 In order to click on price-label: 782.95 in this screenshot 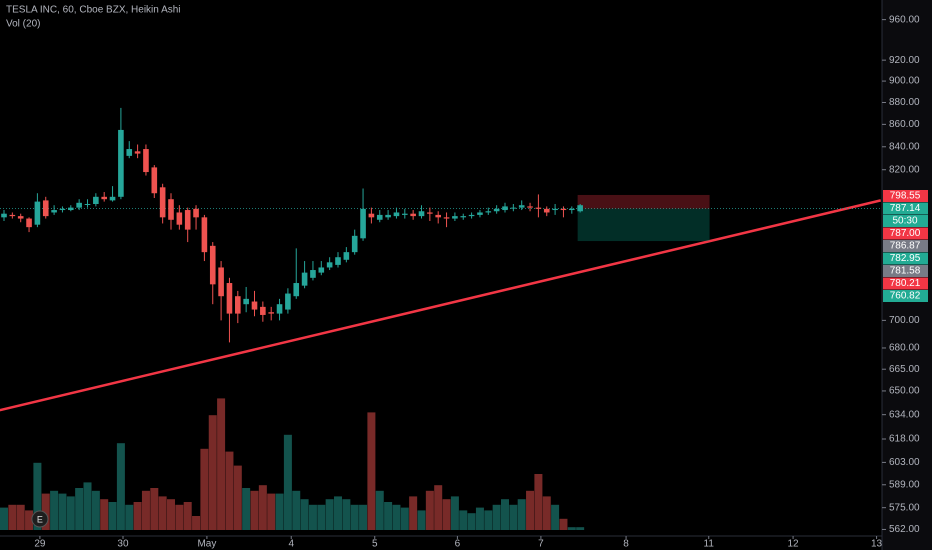, I will do `click(905, 258)`.